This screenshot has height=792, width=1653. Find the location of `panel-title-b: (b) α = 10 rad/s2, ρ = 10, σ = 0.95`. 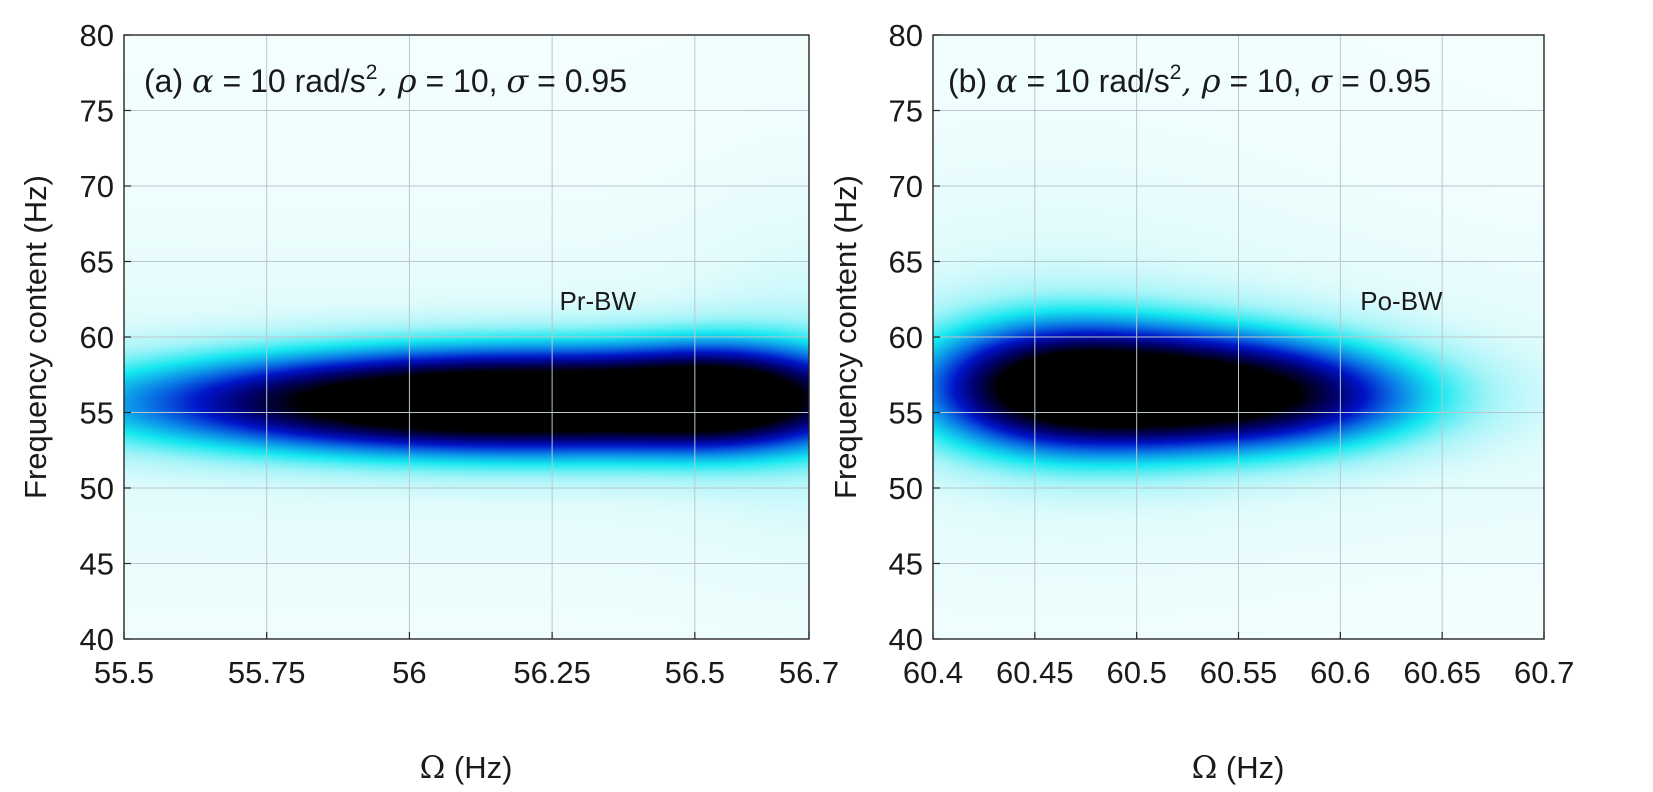

panel-title-b: (b) α = 10 rad/s2, ρ = 10, σ = 0.95 is located at coordinates (1189, 80).